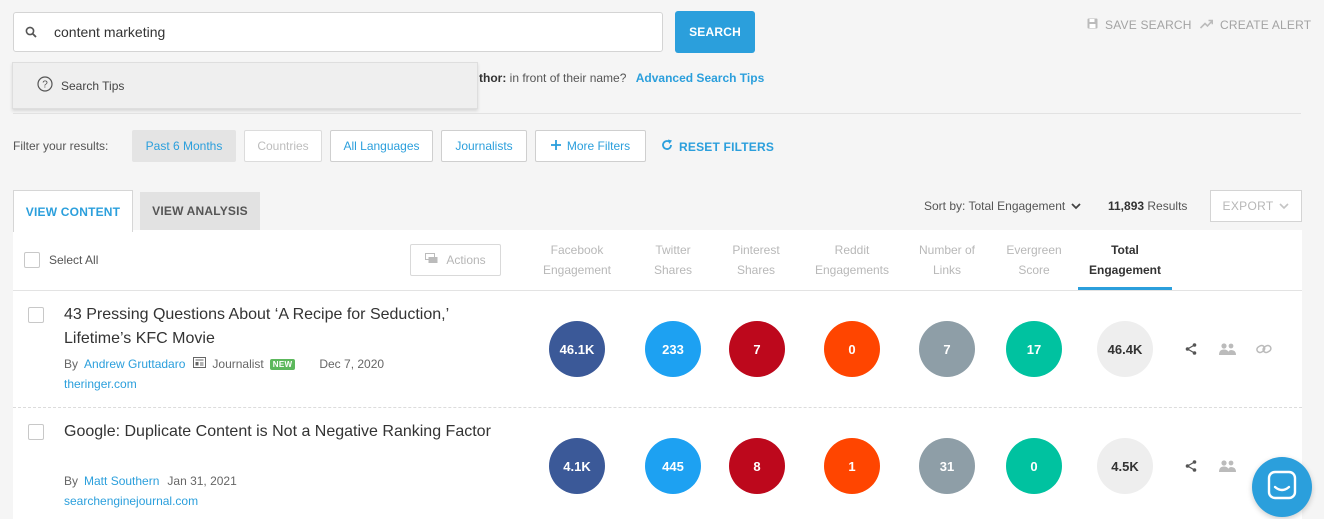  Describe the element at coordinates (245, 85) in the screenshot. I see `search-tips-dropdown: ? Search Tips` at that location.